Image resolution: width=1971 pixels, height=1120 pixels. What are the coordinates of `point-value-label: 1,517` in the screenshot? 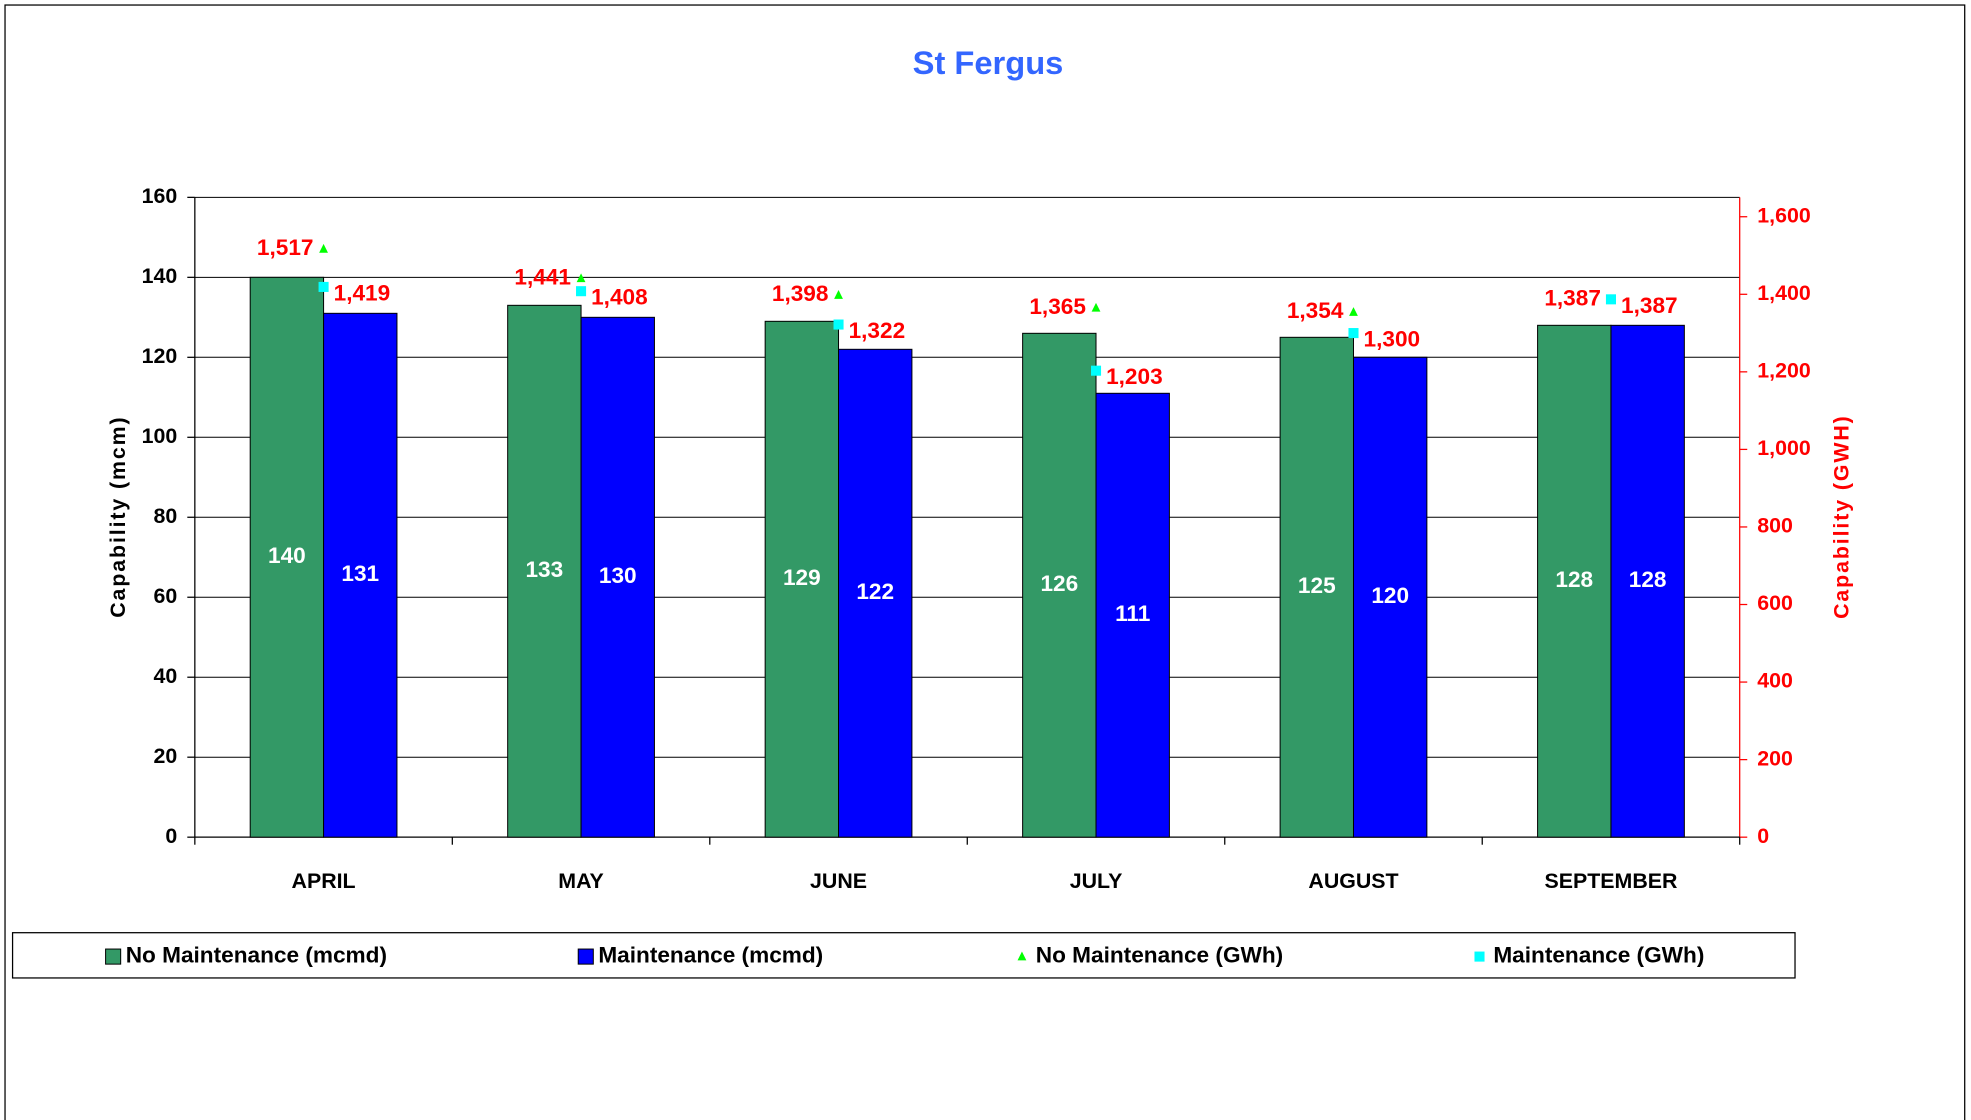 It's located at (285, 247).